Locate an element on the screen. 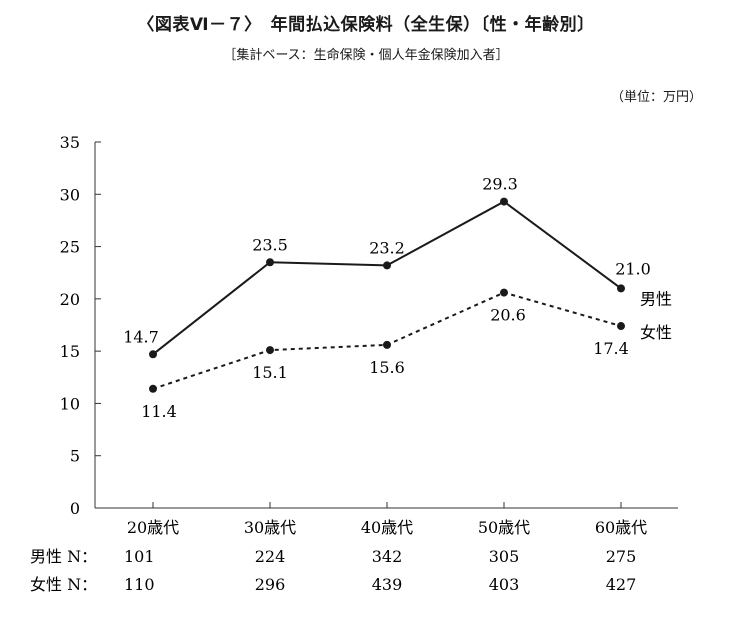 The height and width of the screenshot is (635, 732). series-label-female: 女性 is located at coordinates (656, 332).